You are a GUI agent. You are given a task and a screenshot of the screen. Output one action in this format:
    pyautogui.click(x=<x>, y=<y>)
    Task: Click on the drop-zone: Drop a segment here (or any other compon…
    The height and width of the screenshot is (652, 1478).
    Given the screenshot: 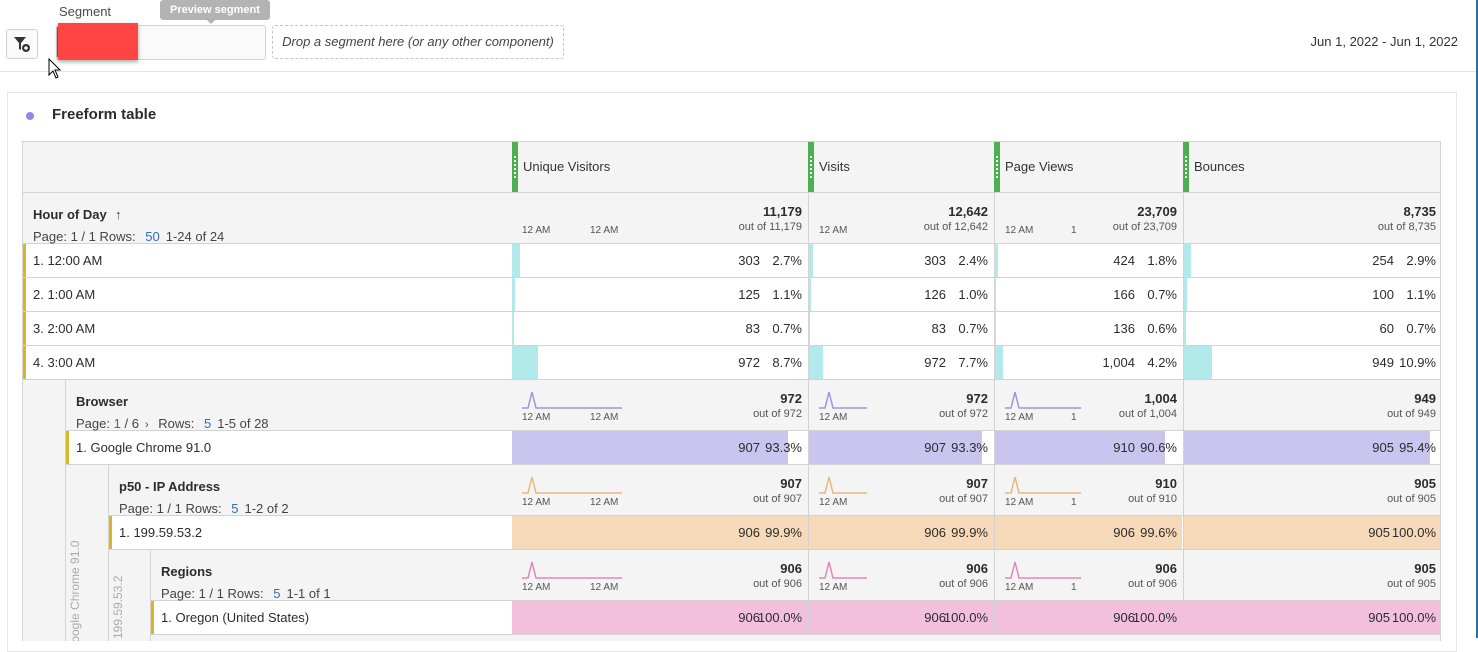 What is the action you would take?
    pyautogui.click(x=418, y=42)
    